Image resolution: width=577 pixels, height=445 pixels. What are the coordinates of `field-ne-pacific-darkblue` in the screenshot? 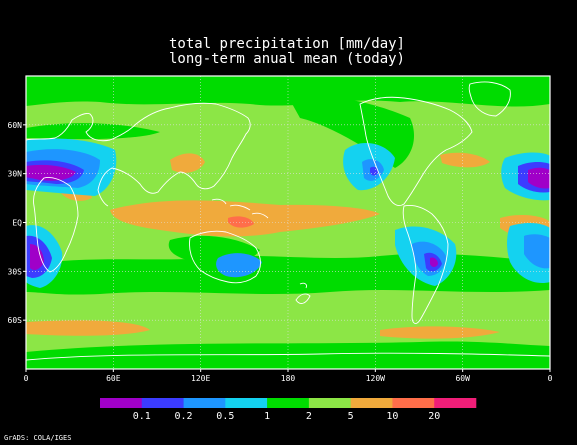 It's located at (374, 171).